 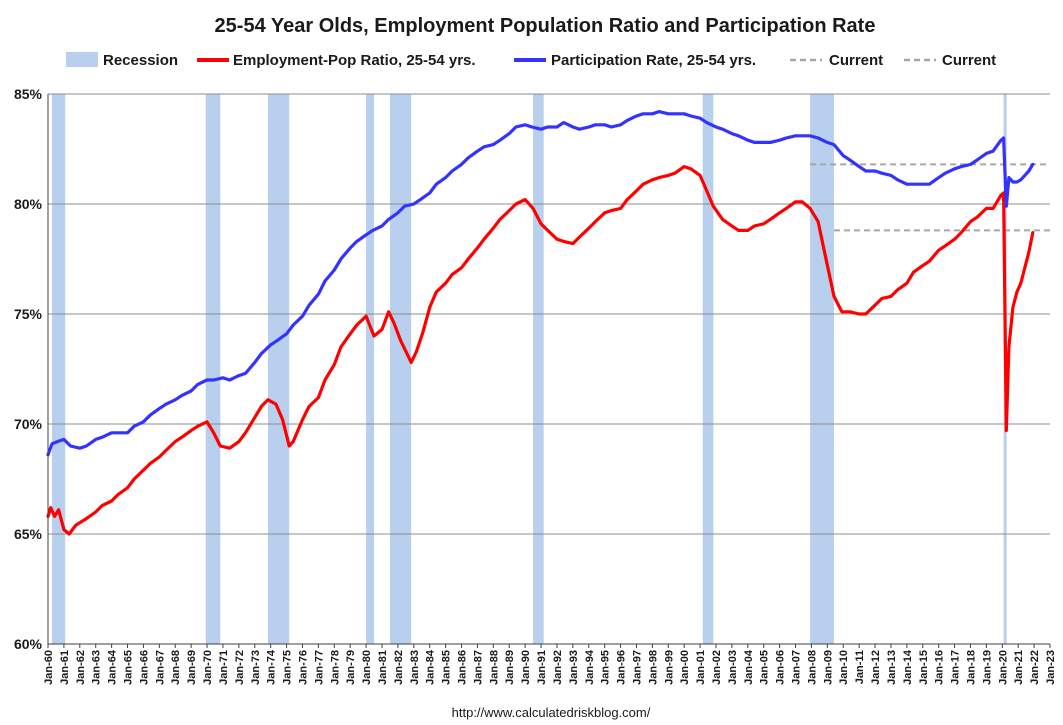 I want to click on x-tick-label: Jan-85, so click(x=447, y=667).